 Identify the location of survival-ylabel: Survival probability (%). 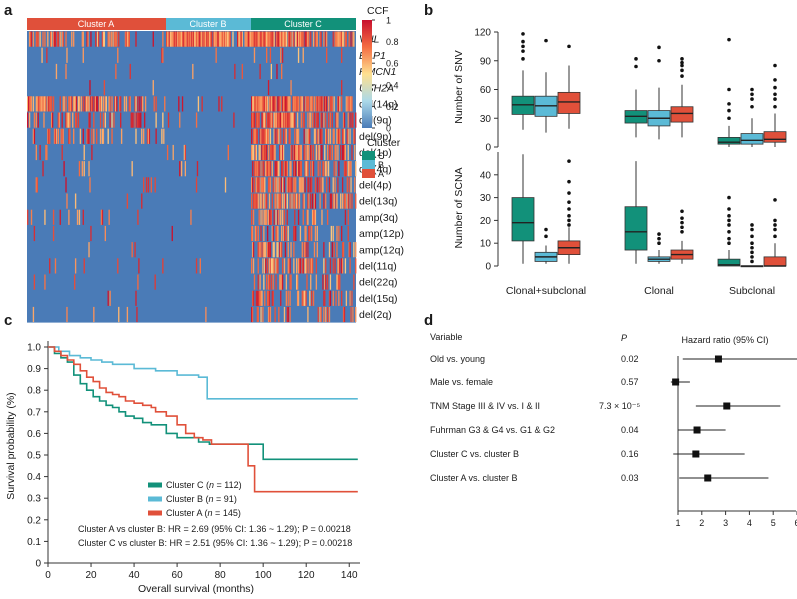
(11, 445).